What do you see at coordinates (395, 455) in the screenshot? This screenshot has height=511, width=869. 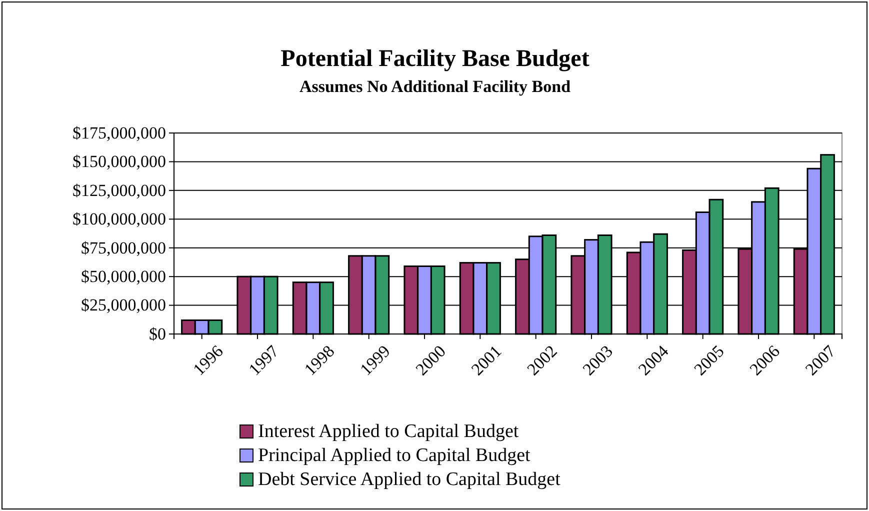 I see `legend-label: Principal Applied to Capital Budget` at bounding box center [395, 455].